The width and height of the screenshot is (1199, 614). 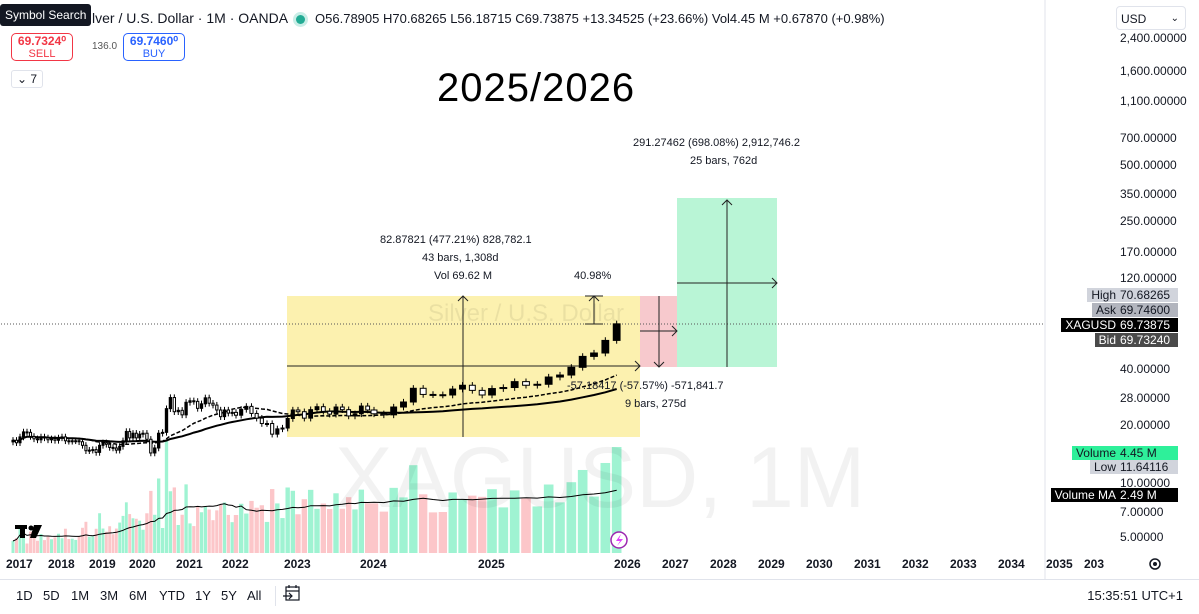 What do you see at coordinates (1011, 564) in the screenshot?
I see `time-tick: 2034` at bounding box center [1011, 564].